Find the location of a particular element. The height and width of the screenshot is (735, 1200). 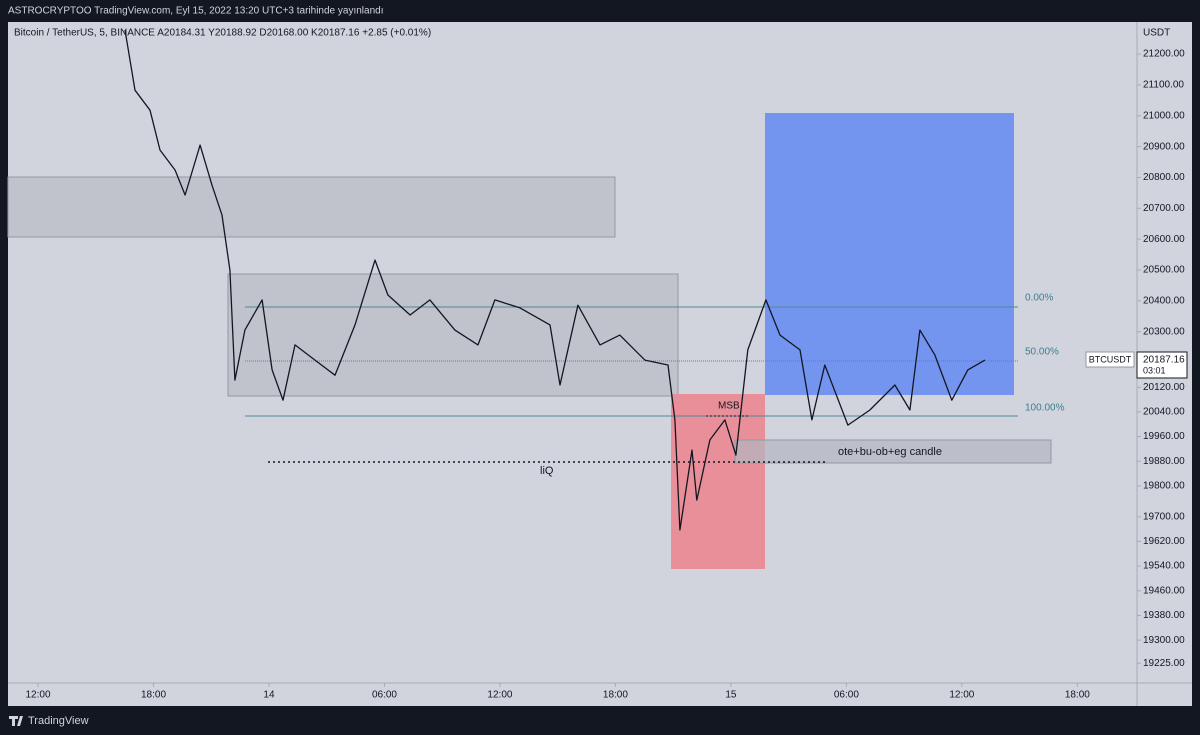

y-tick-label: 21000.00 is located at coordinates (1164, 115).